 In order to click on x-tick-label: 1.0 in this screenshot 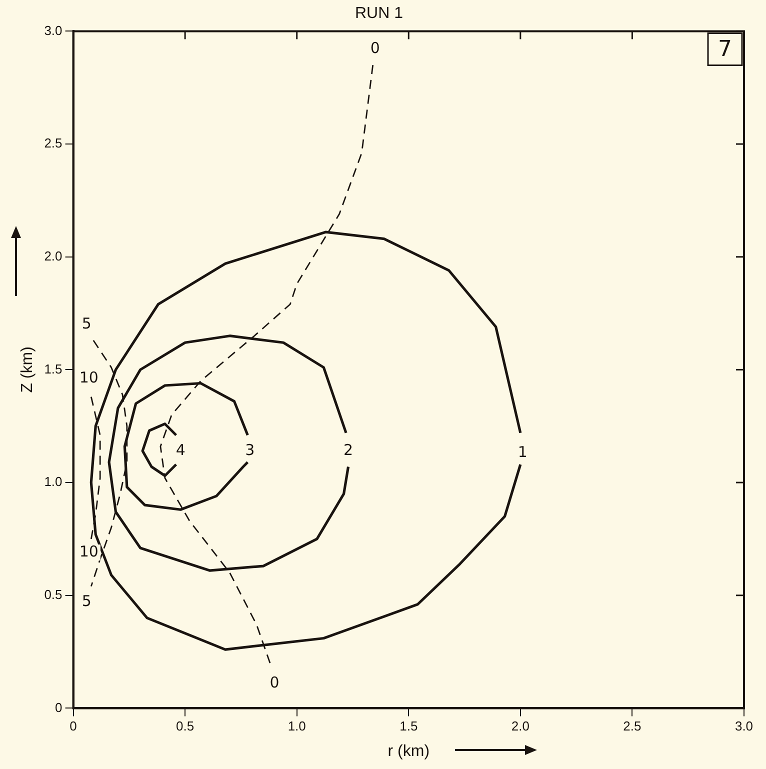, I will do `click(297, 726)`.